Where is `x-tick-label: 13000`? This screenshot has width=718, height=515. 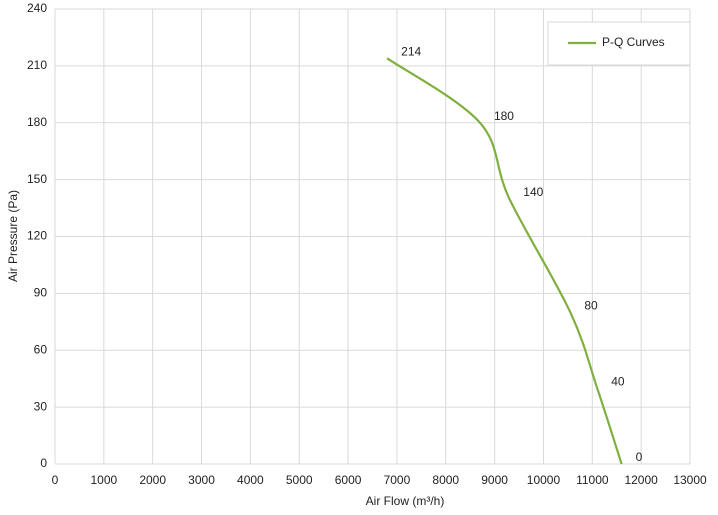 x-tick-label: 13000 is located at coordinates (690, 480).